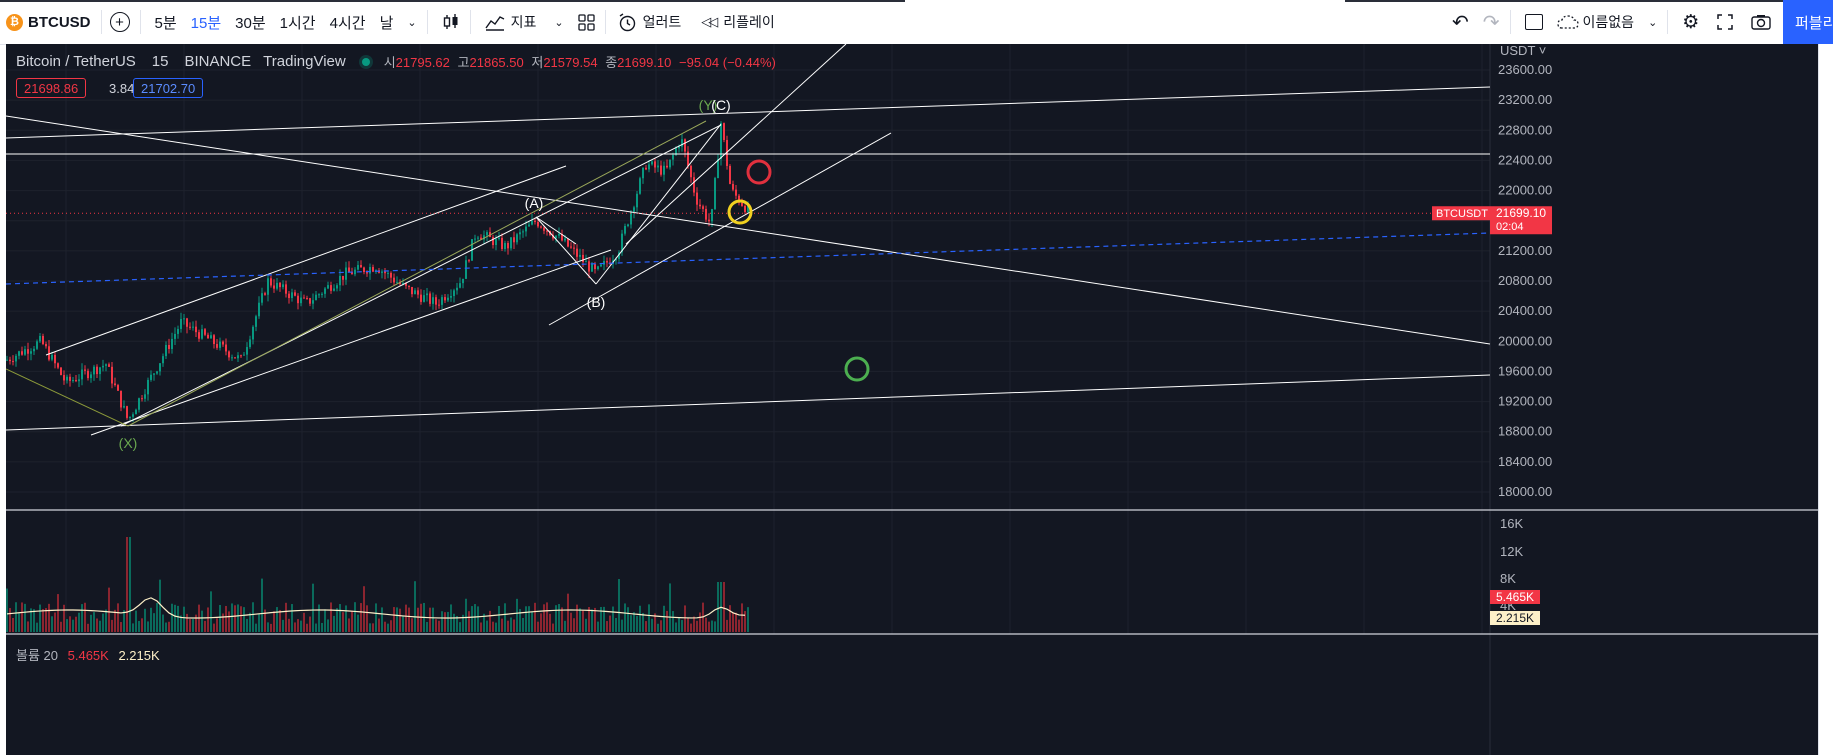  What do you see at coordinates (165, 23) in the screenshot?
I see `timeframe-5m: 5분` at bounding box center [165, 23].